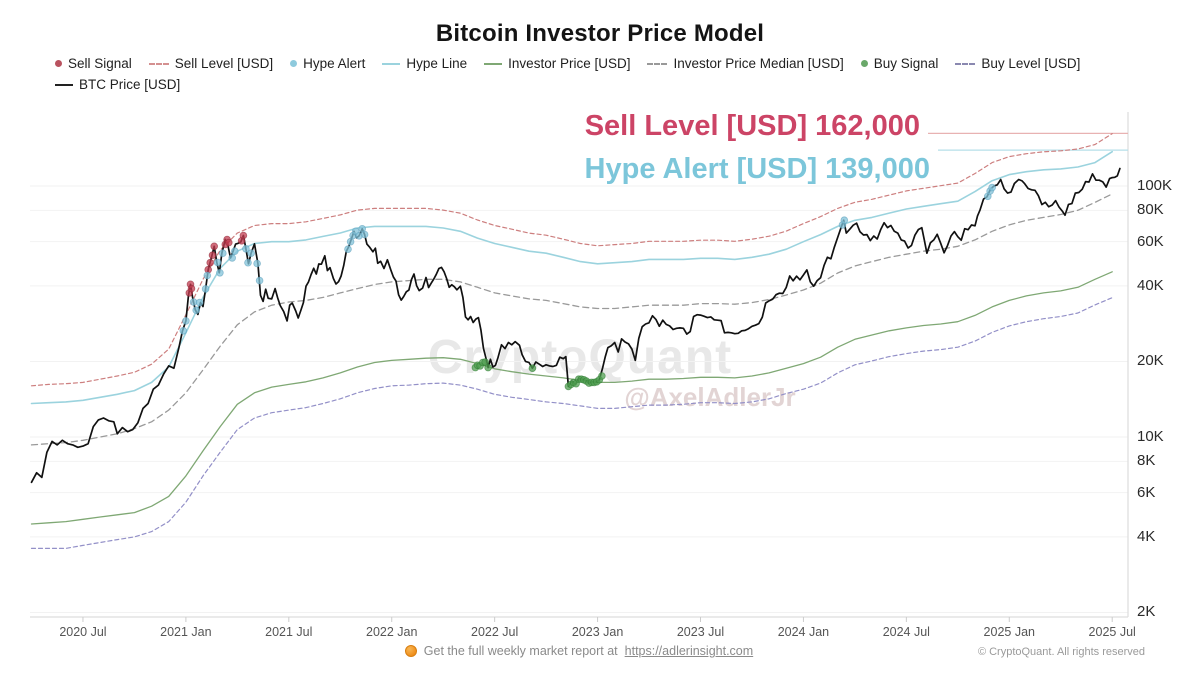  I want to click on legend-item-investor-price-usd: Investor Price [USD], so click(557, 63).